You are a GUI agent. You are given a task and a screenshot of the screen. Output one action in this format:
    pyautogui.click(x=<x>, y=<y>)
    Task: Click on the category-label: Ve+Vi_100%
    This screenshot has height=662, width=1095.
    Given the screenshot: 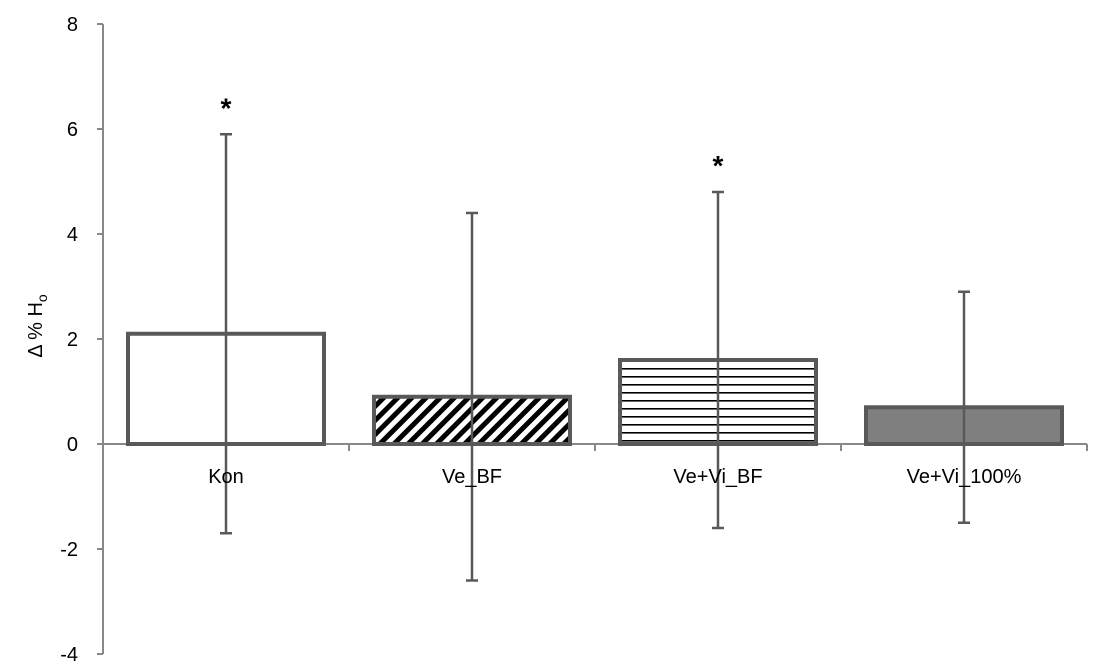 What is the action you would take?
    pyautogui.click(x=964, y=477)
    